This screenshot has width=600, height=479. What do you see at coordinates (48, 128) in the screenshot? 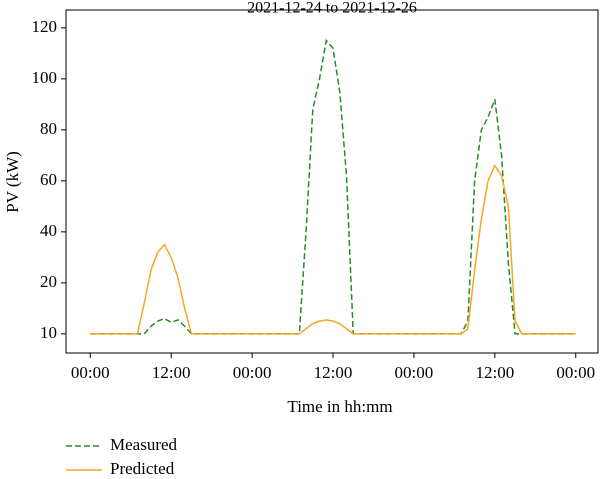
I see `y-tick-label: 80` at bounding box center [48, 128].